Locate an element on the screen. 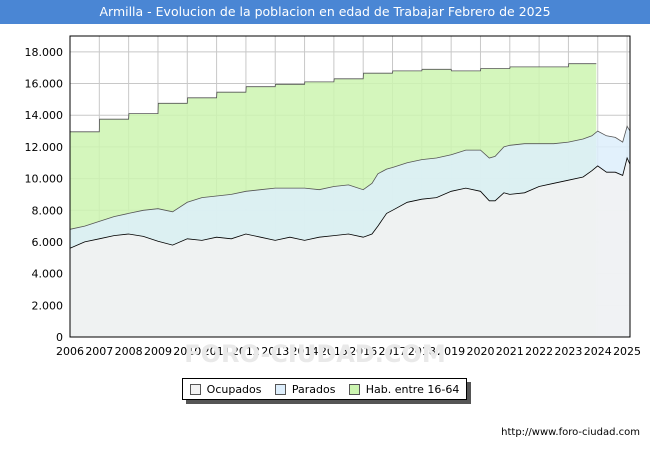 The image size is (650, 450). x-tick-label: 2021 is located at coordinates (510, 351).